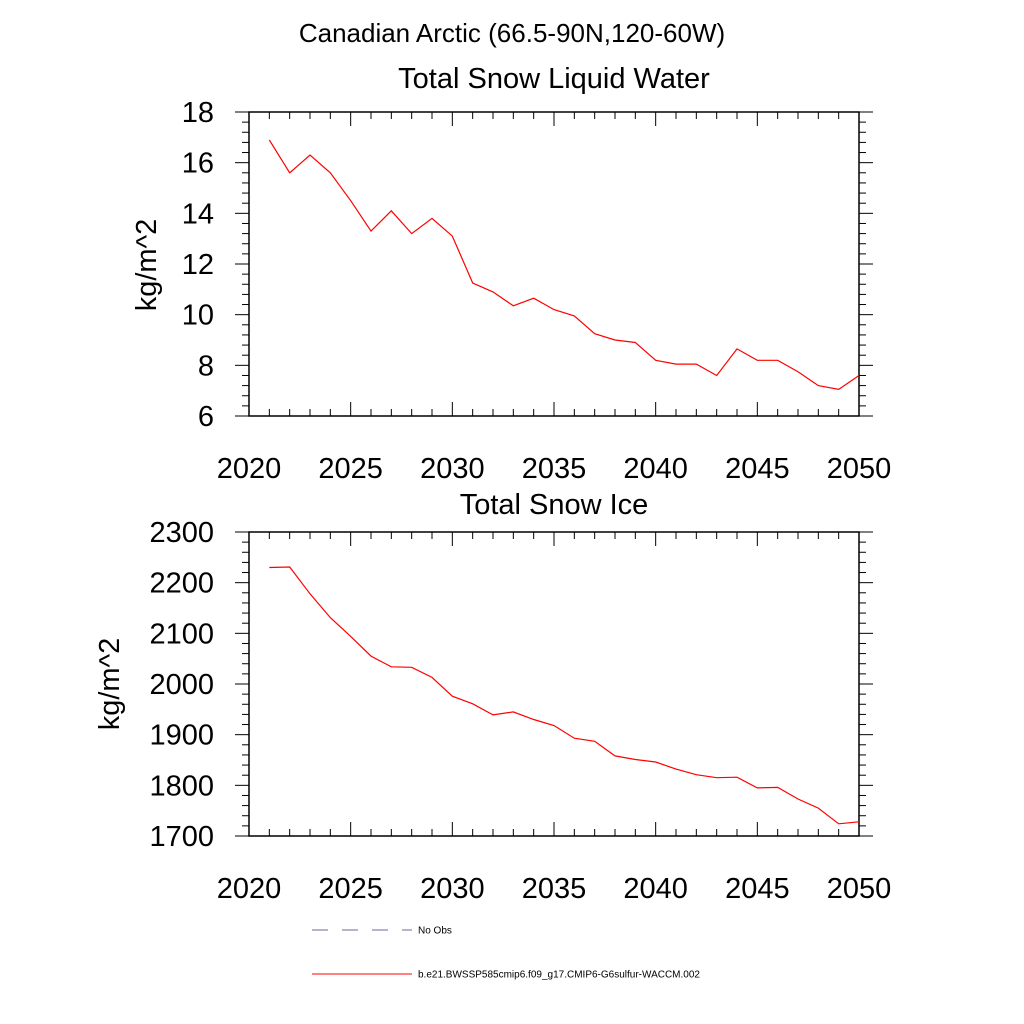  What do you see at coordinates (512, 33) in the screenshot?
I see `figure-title: Canadian Arctic (66.5-90N,120-60W)` at bounding box center [512, 33].